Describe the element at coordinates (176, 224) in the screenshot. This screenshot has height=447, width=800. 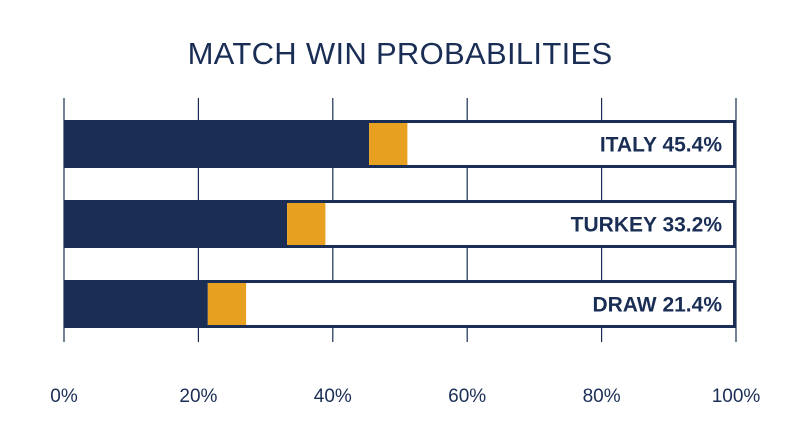
I see `bar-turkey` at that location.